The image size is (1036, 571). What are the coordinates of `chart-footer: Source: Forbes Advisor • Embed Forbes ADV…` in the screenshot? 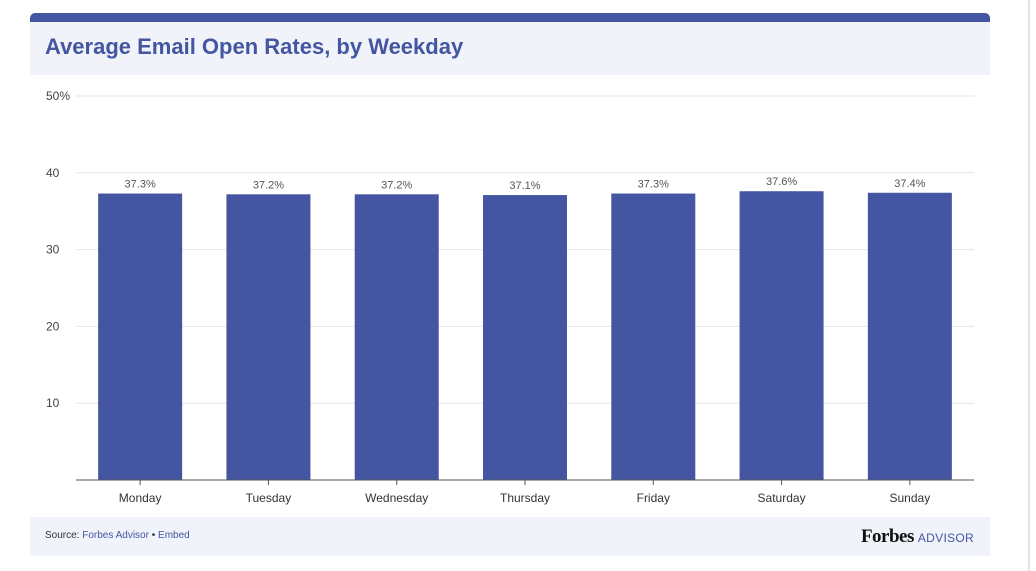 It's located at (510, 536).